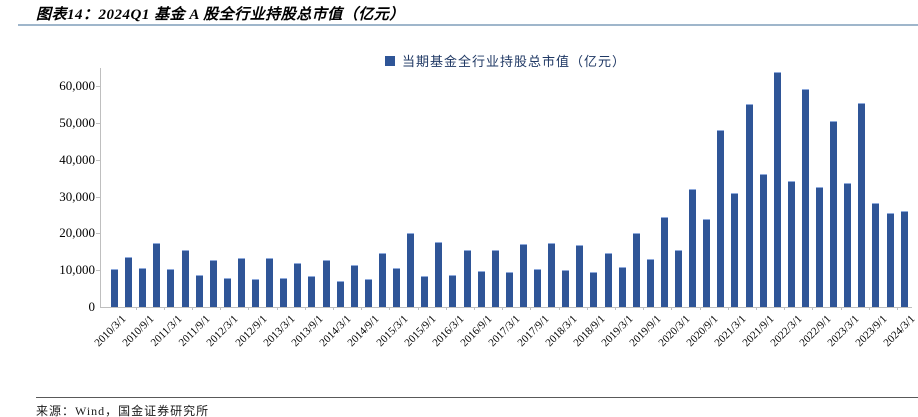 The width and height of the screenshot is (918, 417). Describe the element at coordinates (523, 275) in the screenshot. I see `bar-2017/6/1` at that location.